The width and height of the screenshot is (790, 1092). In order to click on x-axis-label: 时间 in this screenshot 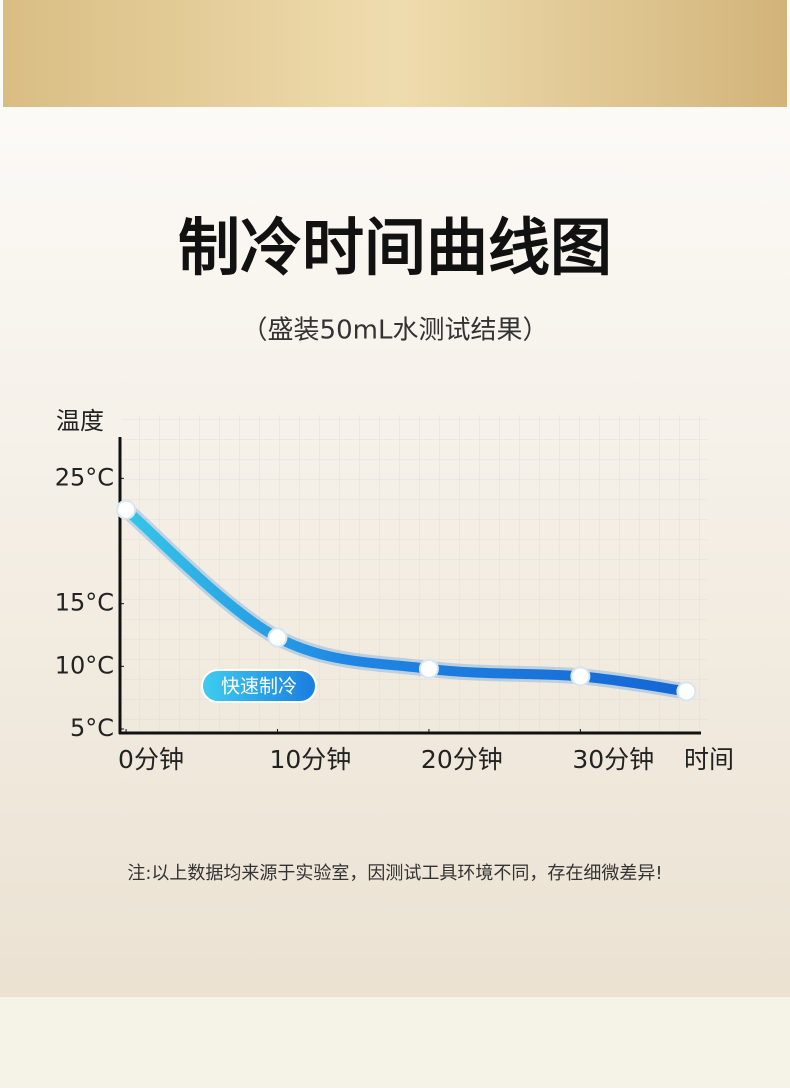, I will do `click(709, 759)`.